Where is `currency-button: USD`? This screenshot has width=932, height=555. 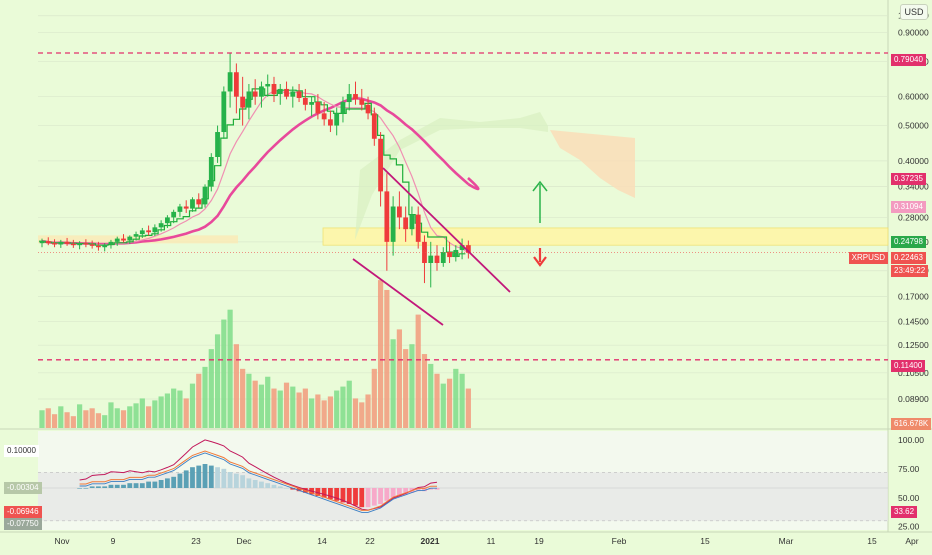
currency-button: USD is located at coordinates (914, 12).